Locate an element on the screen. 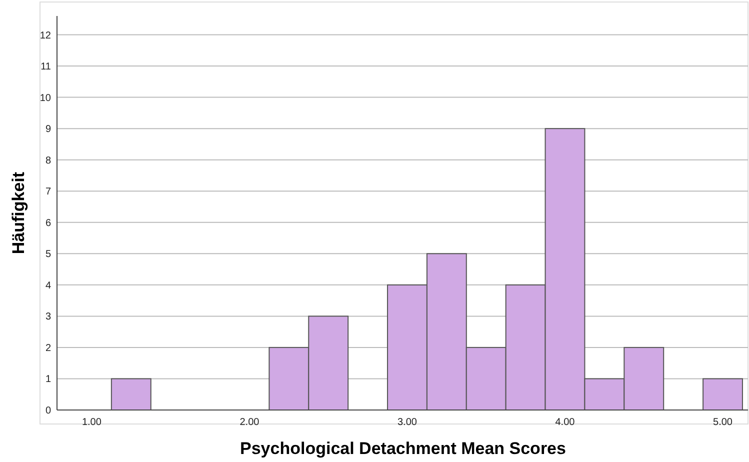  y-tick-label: 5 is located at coordinates (48, 254).